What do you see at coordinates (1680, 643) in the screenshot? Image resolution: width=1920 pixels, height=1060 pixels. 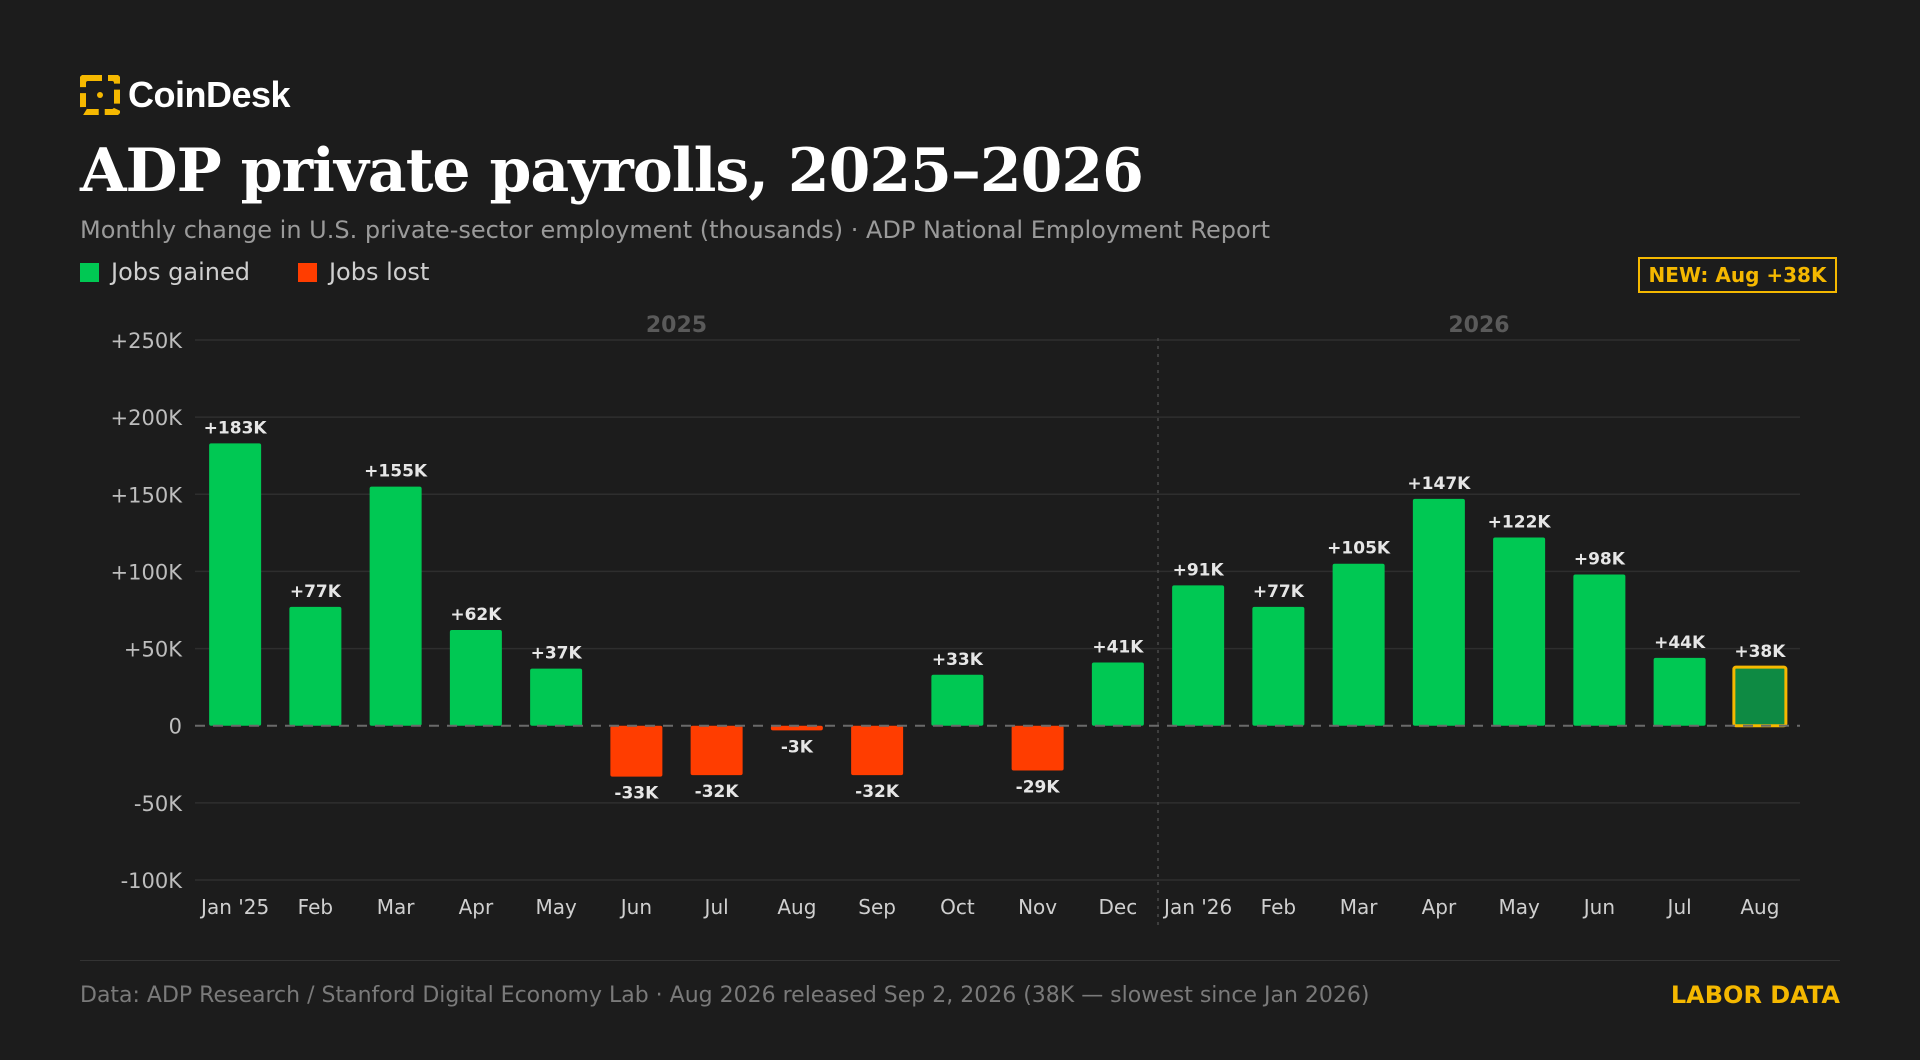 I see `bar-value-label: +44K` at bounding box center [1680, 643].